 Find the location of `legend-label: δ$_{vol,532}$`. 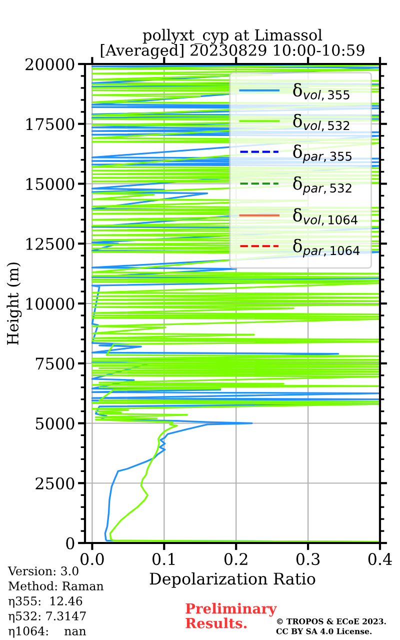

legend-label: δ$_{vol,532}$ is located at coordinates (321, 123).